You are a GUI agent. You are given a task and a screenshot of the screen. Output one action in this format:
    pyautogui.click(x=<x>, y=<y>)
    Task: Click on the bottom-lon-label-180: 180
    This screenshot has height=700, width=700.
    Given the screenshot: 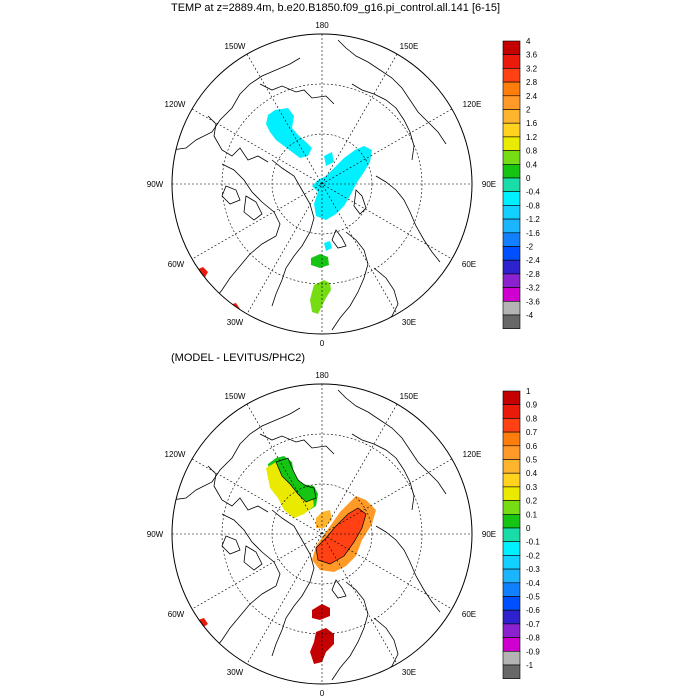 What is the action you would take?
    pyautogui.click(x=322, y=375)
    